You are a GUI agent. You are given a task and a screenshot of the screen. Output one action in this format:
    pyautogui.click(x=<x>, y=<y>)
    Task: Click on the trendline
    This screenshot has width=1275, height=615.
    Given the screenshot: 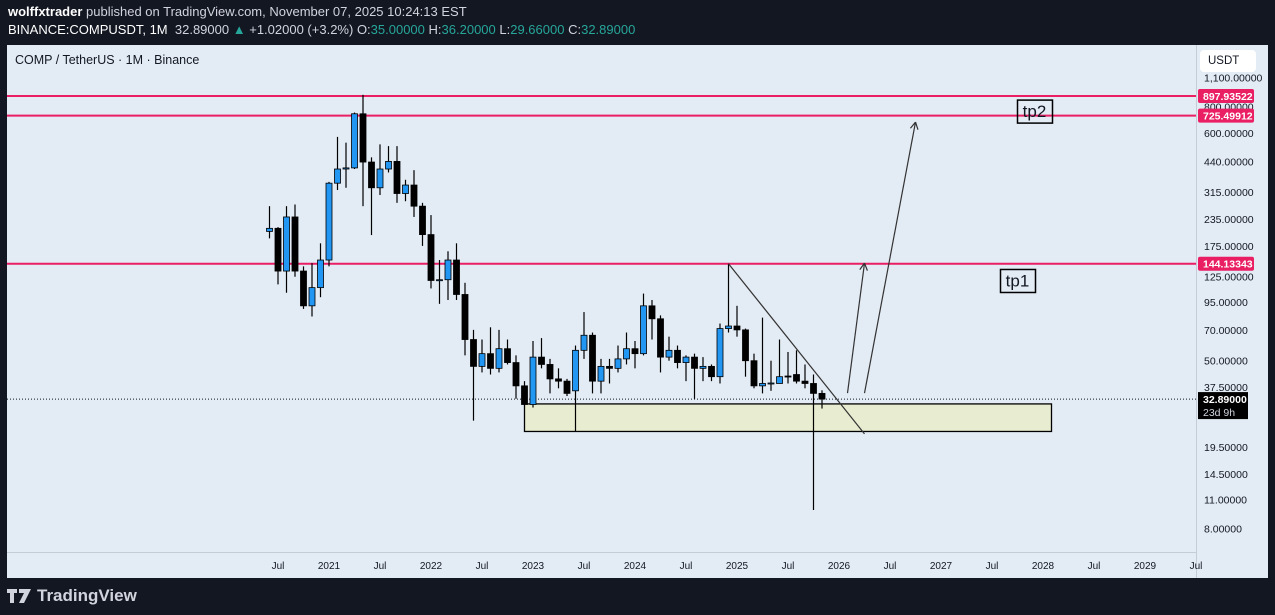 What is the action you would take?
    pyautogui.click(x=796, y=349)
    